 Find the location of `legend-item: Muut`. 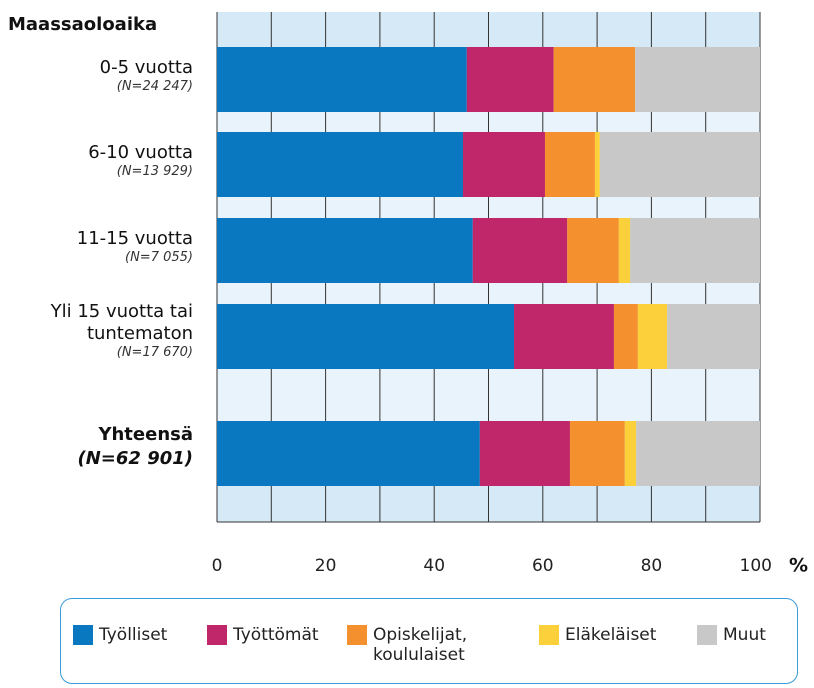

legend-item: Muut is located at coordinates (731, 635).